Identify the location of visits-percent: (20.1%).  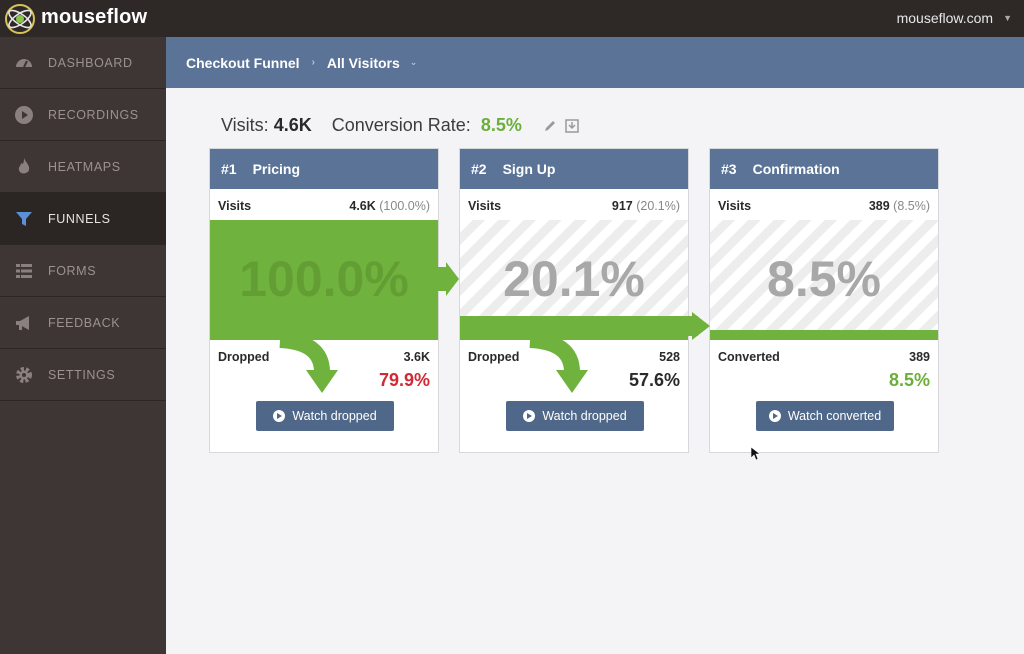
(658, 206).